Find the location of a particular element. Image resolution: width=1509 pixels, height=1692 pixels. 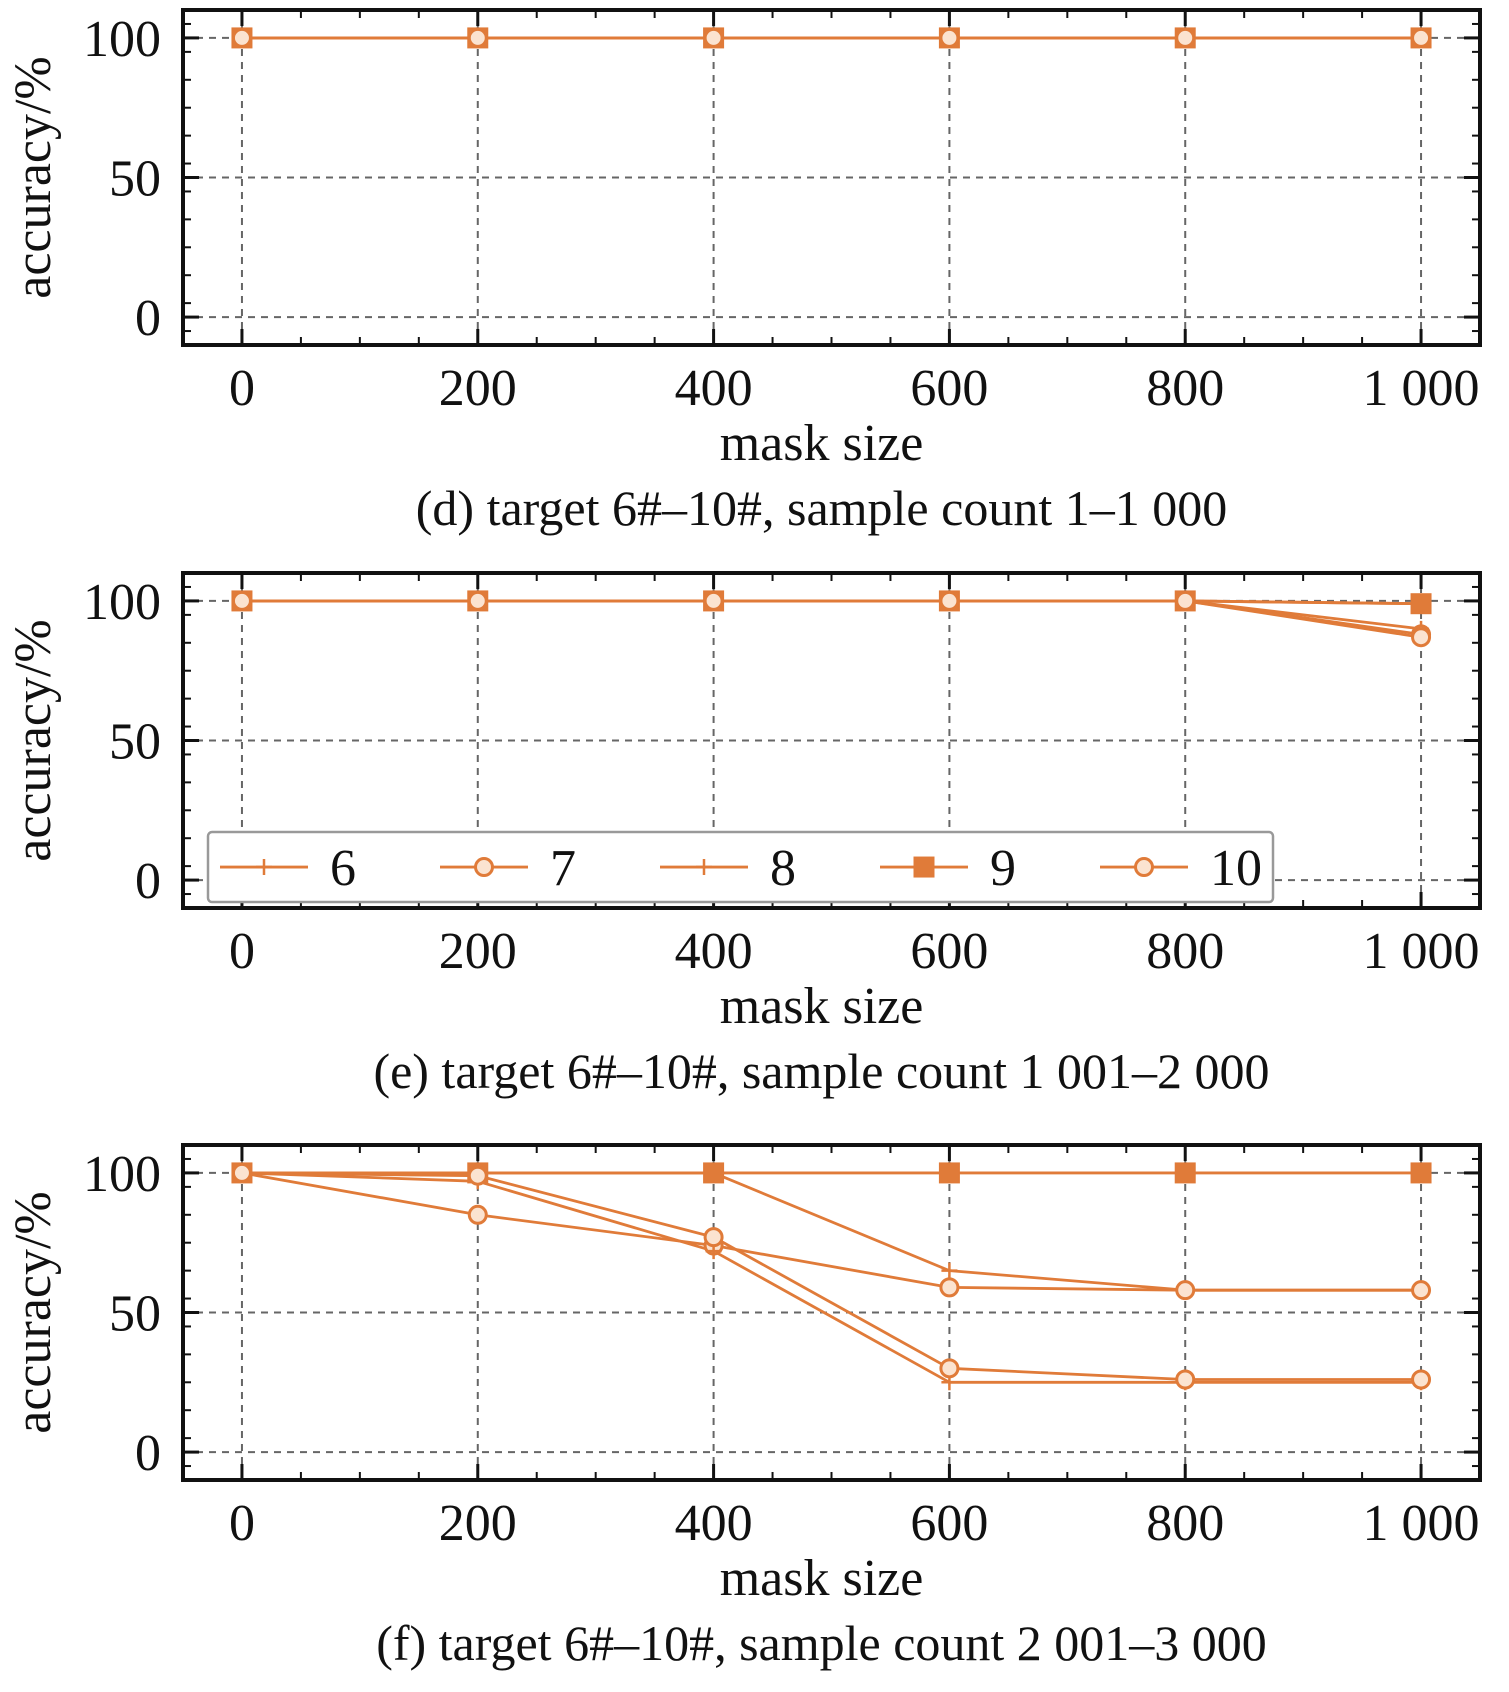

legend-label-10: 10 is located at coordinates (1236, 868).